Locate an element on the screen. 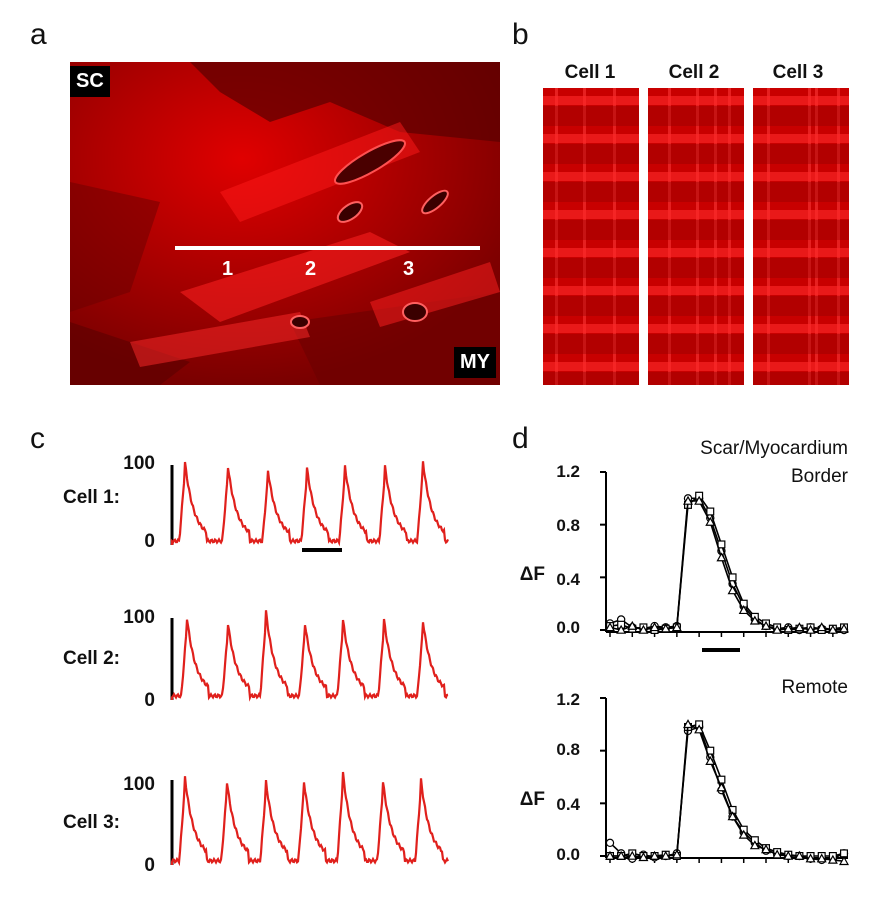 This screenshot has height=900, width=878. panel-letter-d: d is located at coordinates (520, 438).